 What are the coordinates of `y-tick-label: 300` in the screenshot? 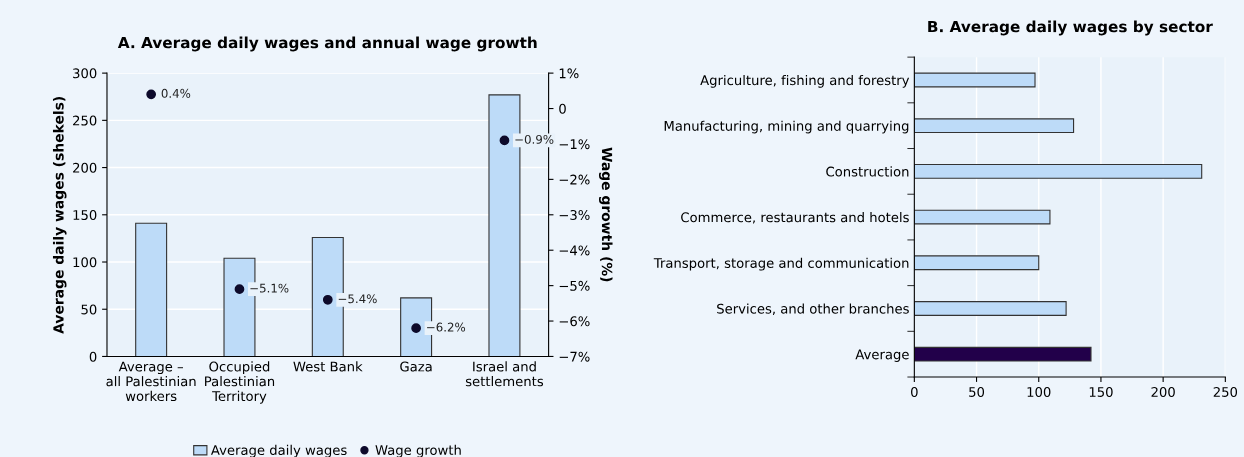 It's located at (85, 73).